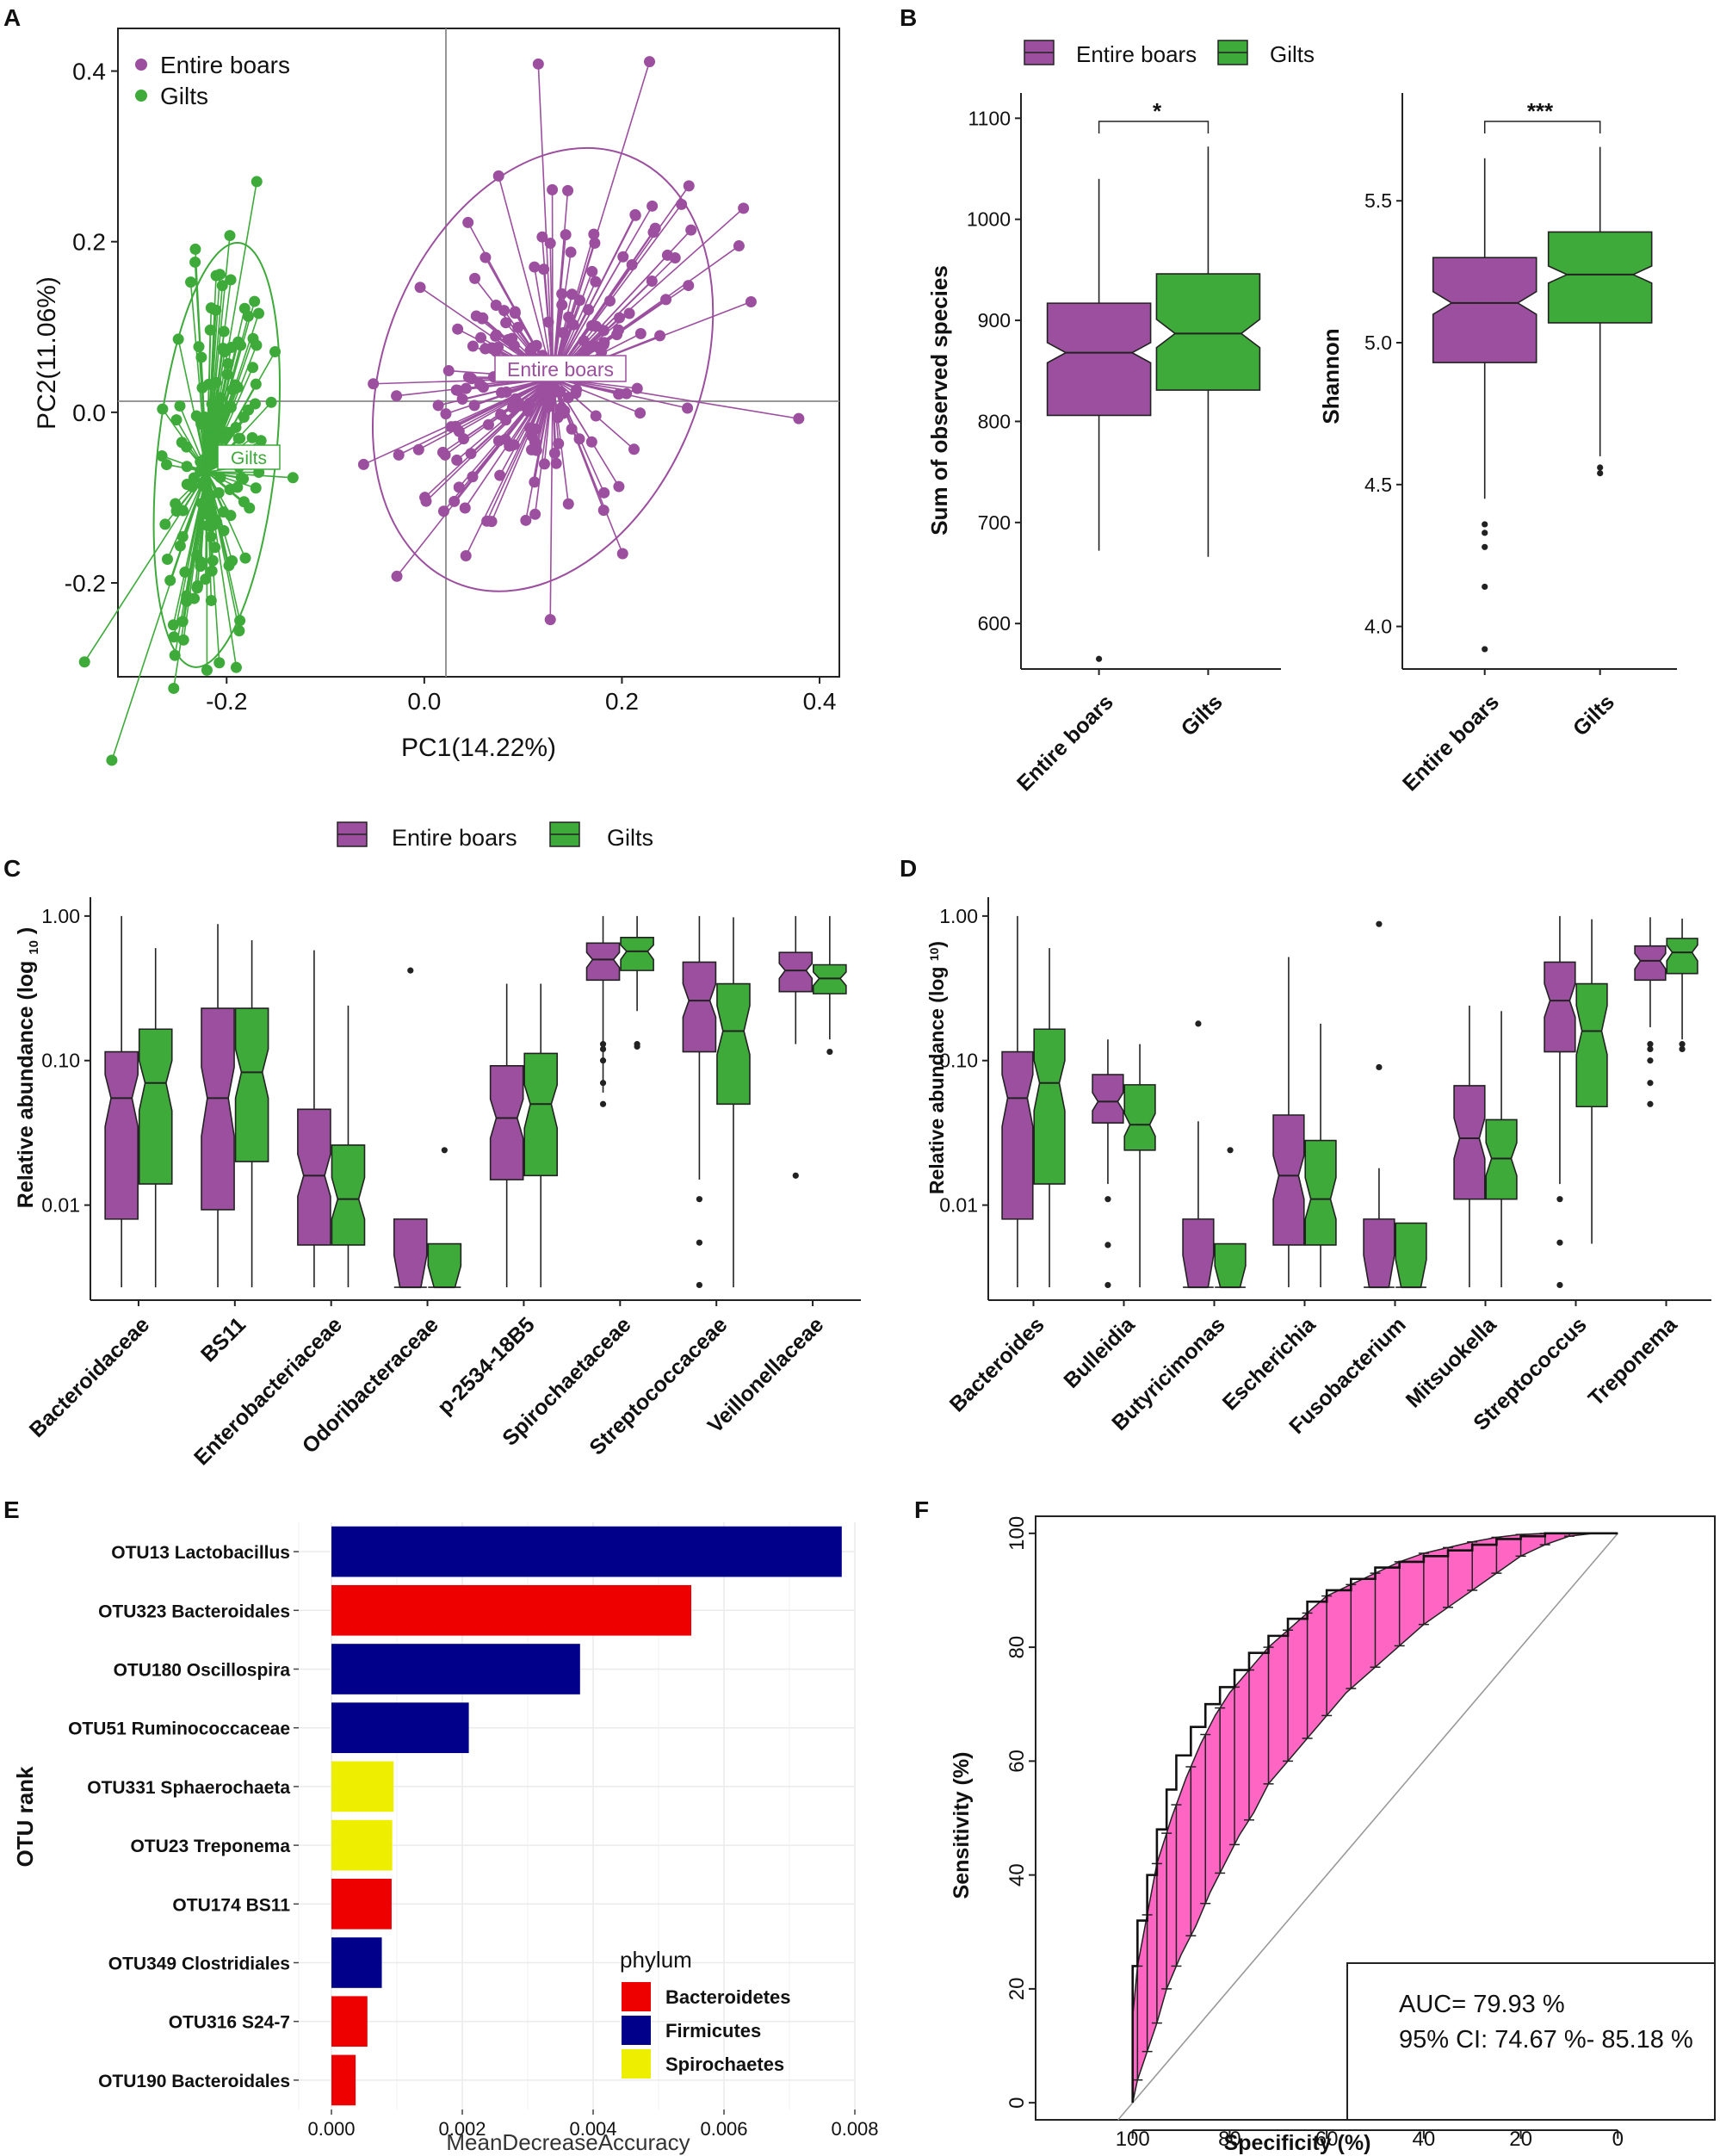 The height and width of the screenshot is (2156, 1720). What do you see at coordinates (1618, 2139) in the screenshot?
I see `panel-f-xtick-label: 0` at bounding box center [1618, 2139].